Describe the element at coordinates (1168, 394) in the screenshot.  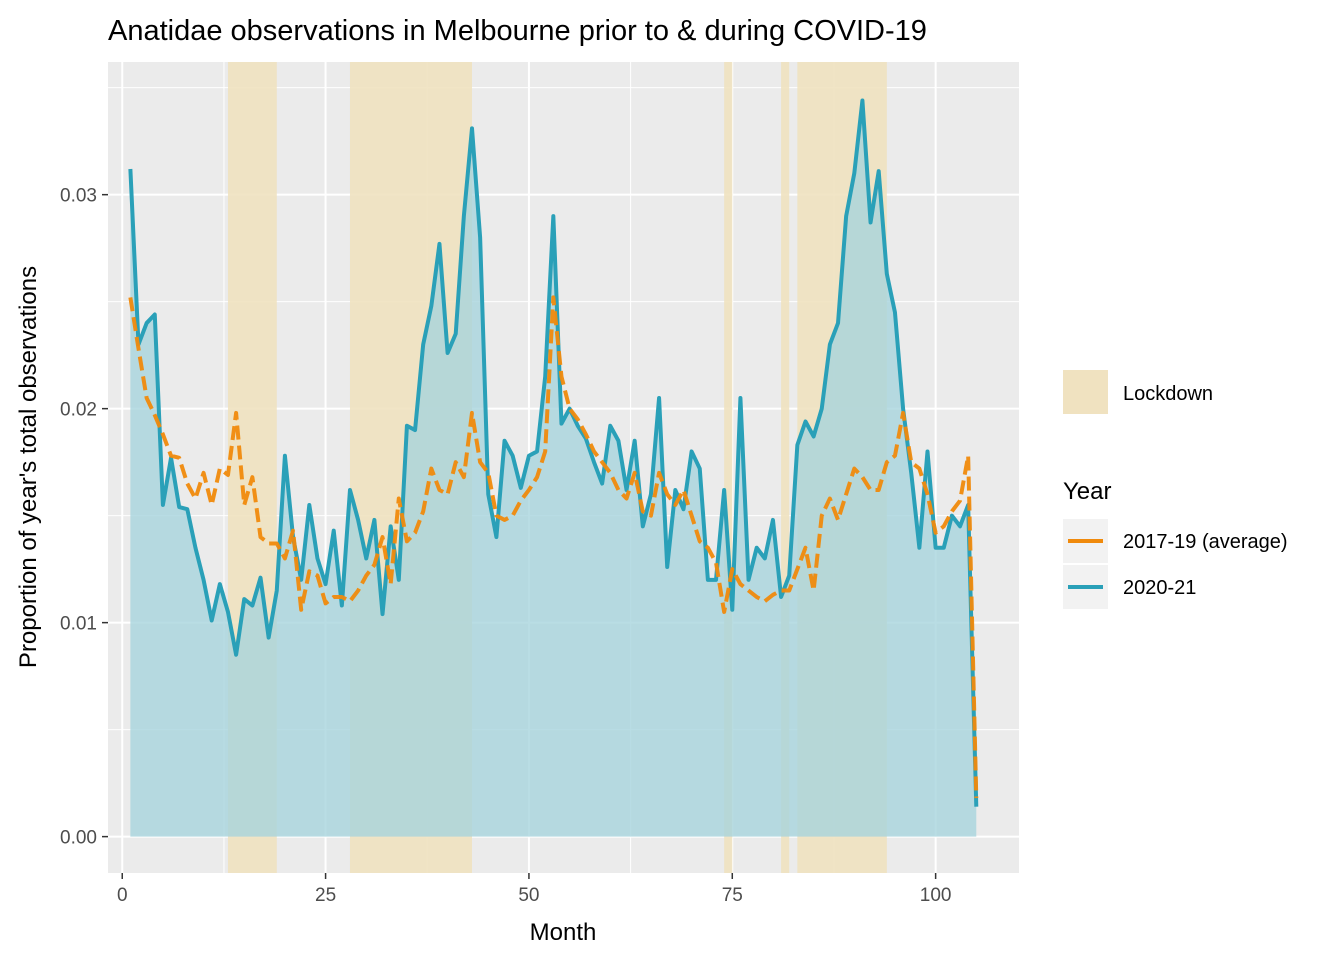
I see `legend-lockdown-label: Lockdown` at that location.